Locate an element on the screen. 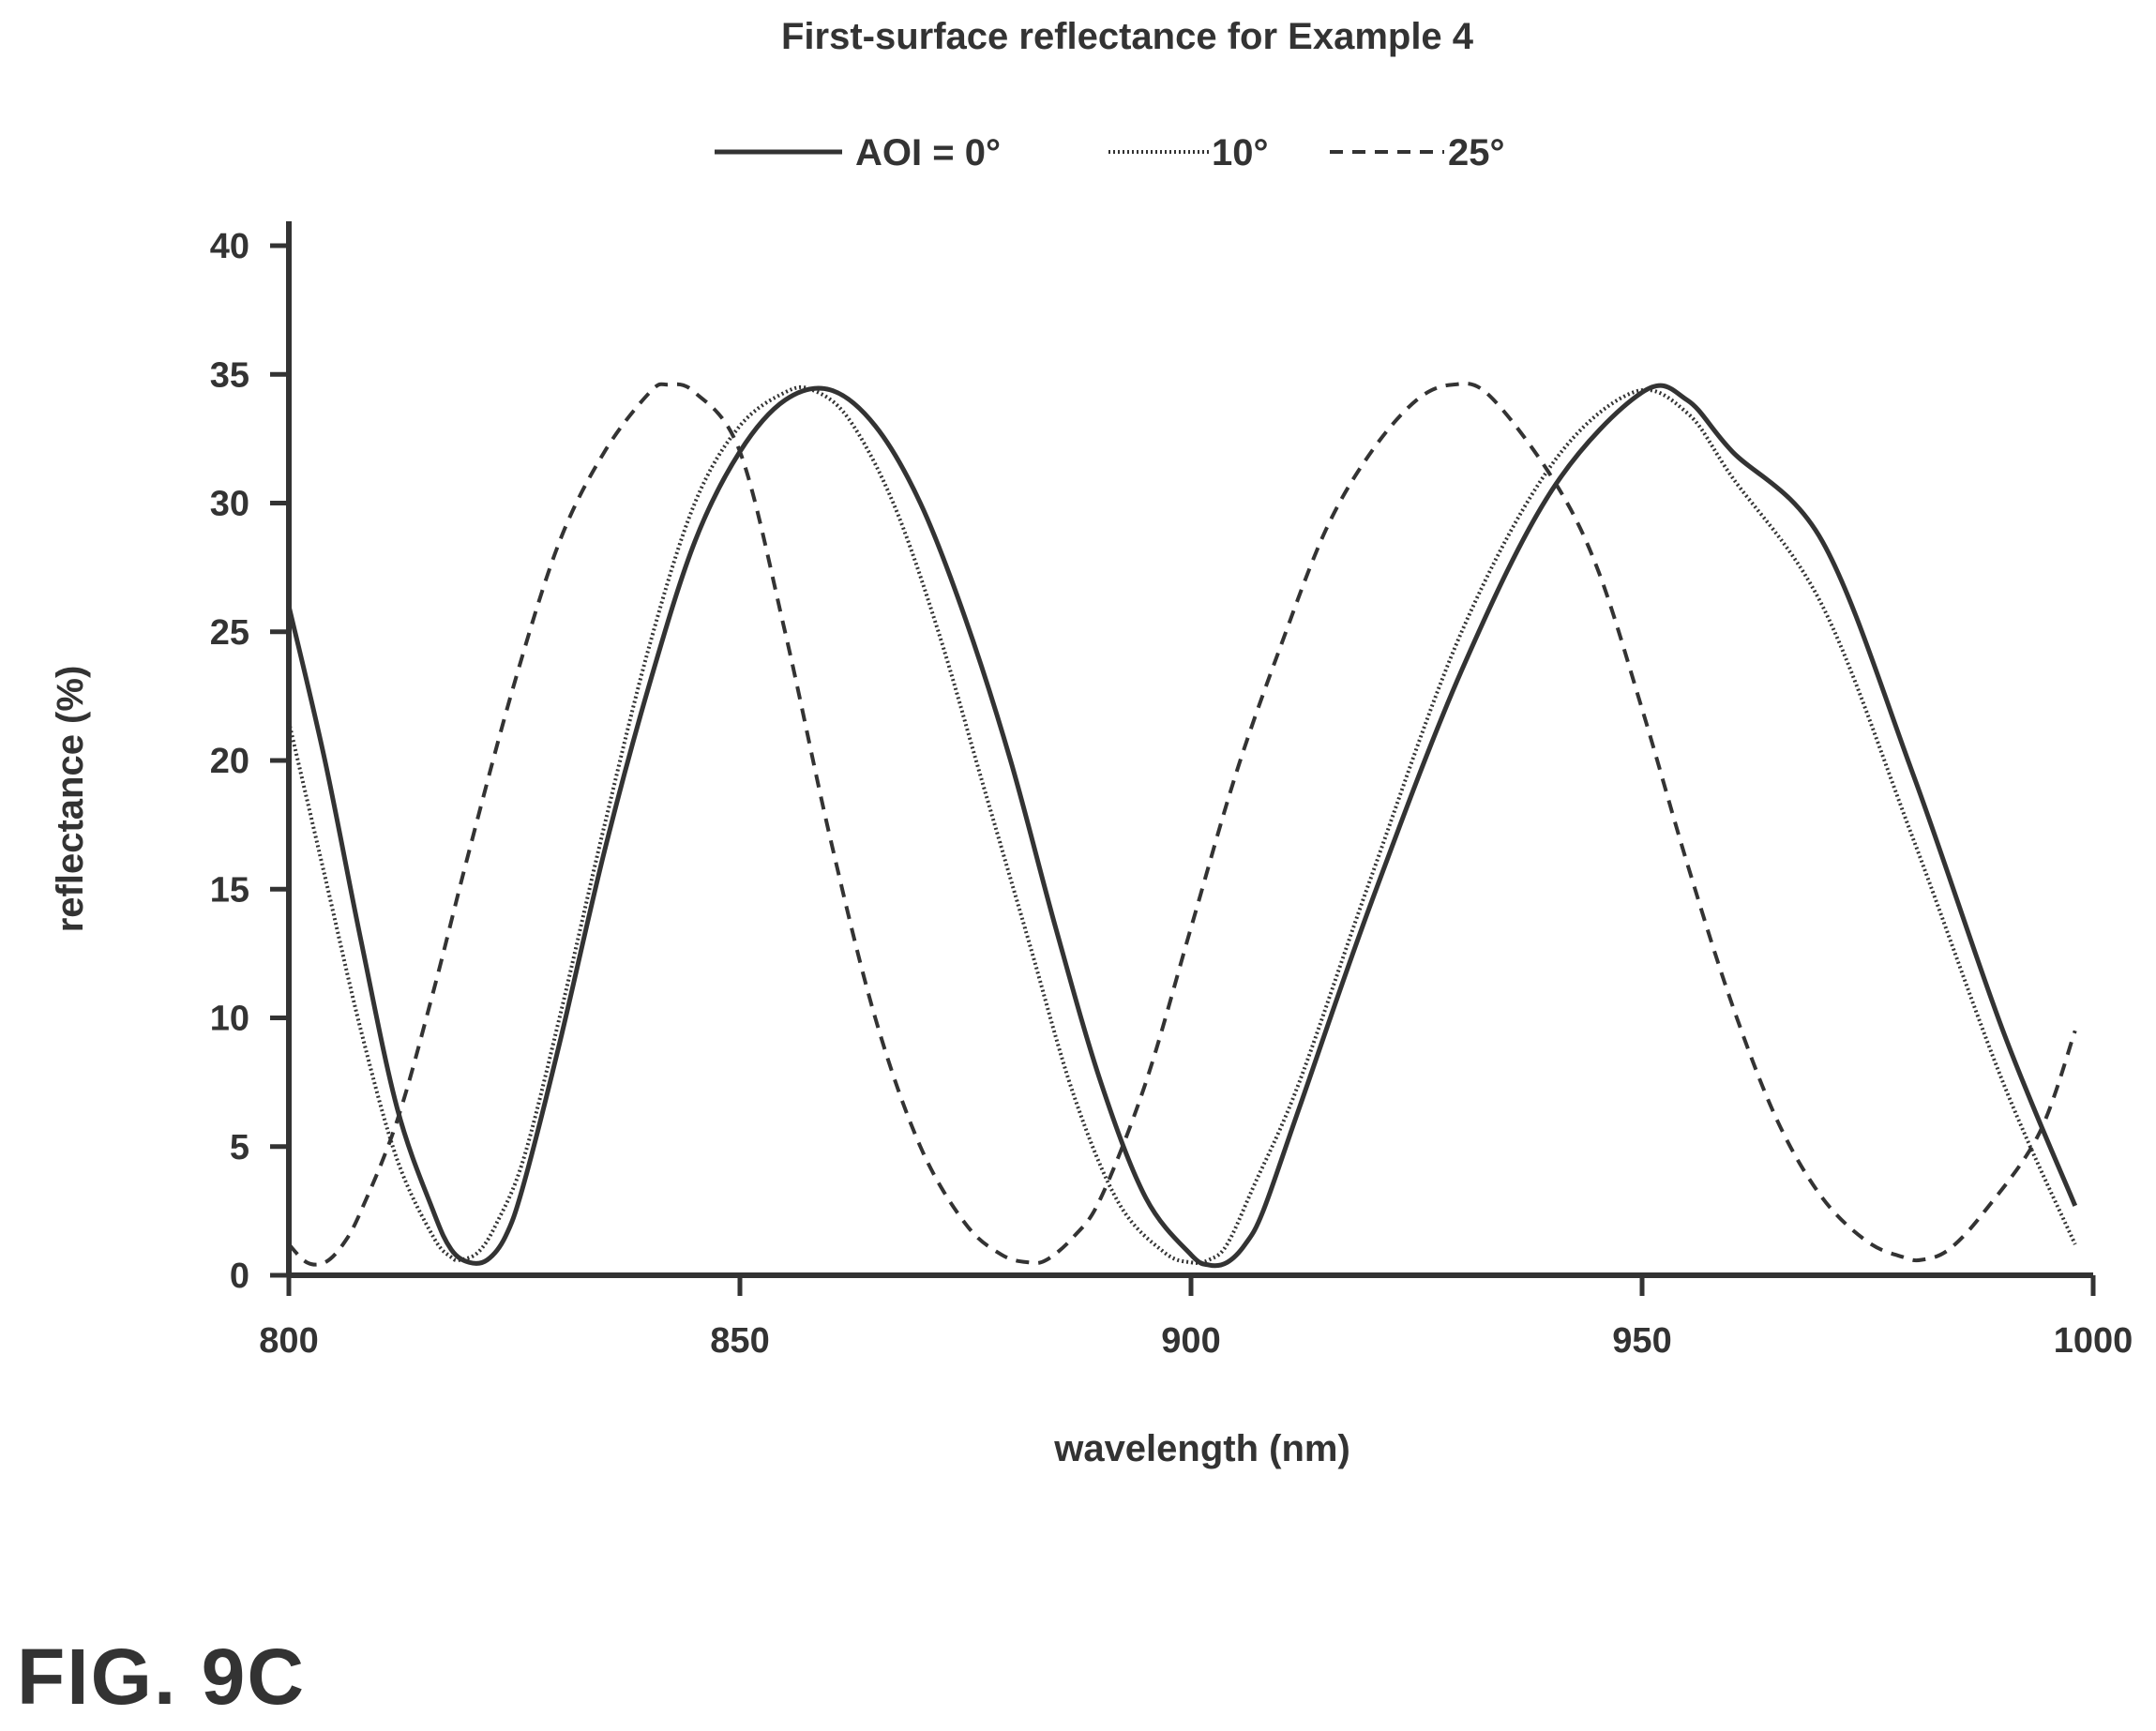 This screenshot has height=1731, width=2156. x-tick-label: 850 is located at coordinates (739, 1341).